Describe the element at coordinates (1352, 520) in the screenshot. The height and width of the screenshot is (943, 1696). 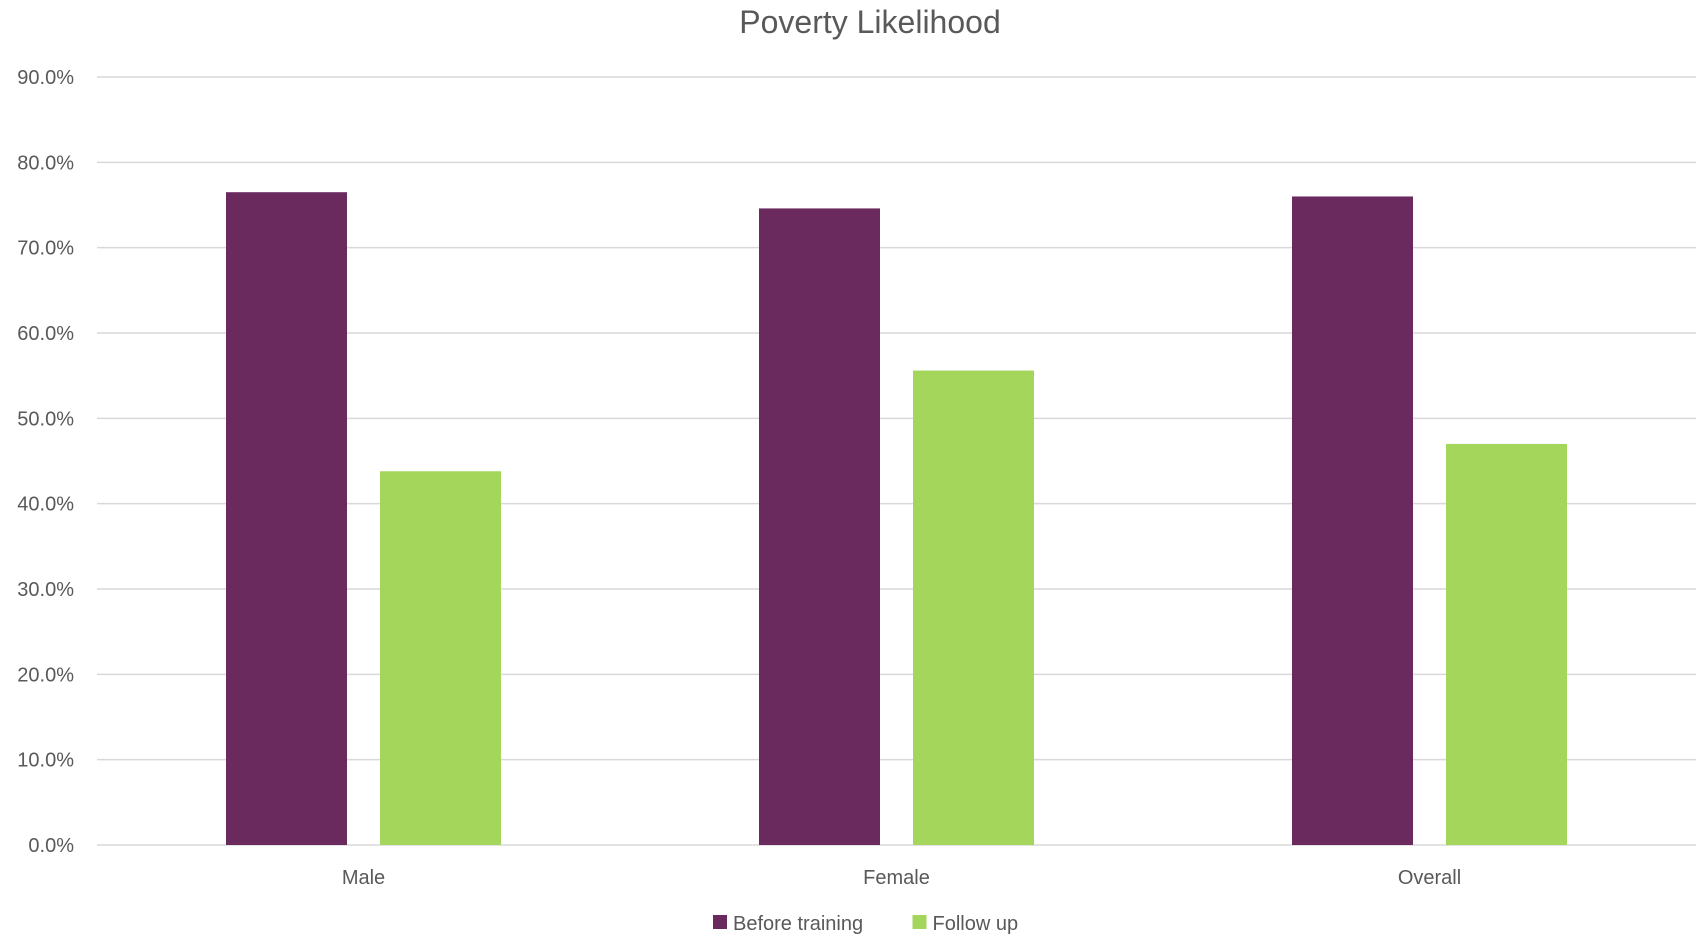
I see `bar-before-training-overall` at that location.